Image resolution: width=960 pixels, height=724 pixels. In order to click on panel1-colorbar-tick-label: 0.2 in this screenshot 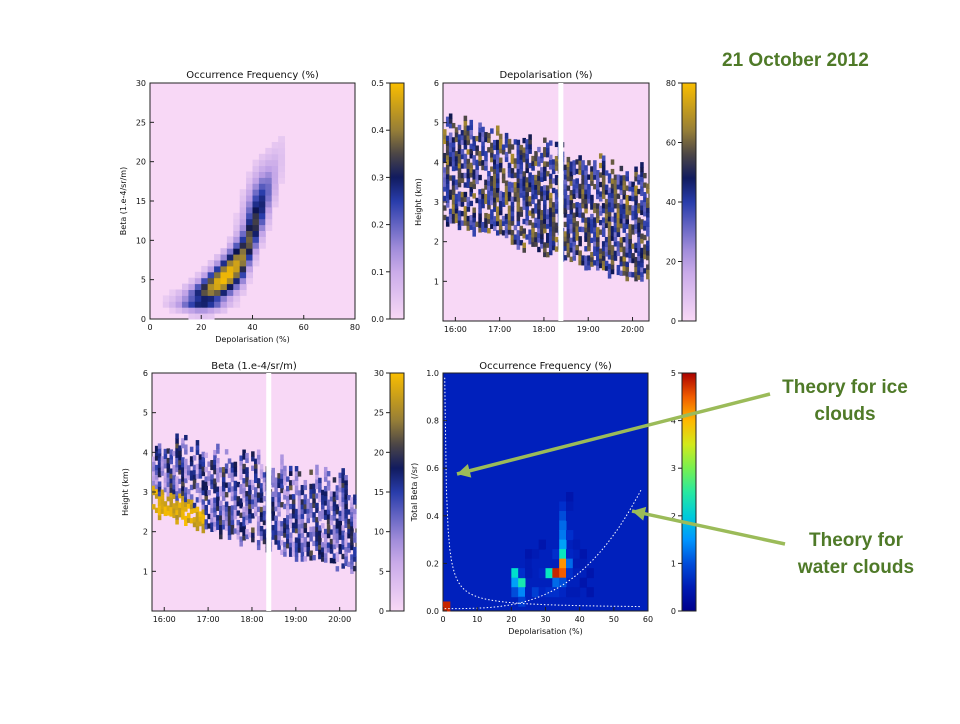, I will do `click(377, 225)`.